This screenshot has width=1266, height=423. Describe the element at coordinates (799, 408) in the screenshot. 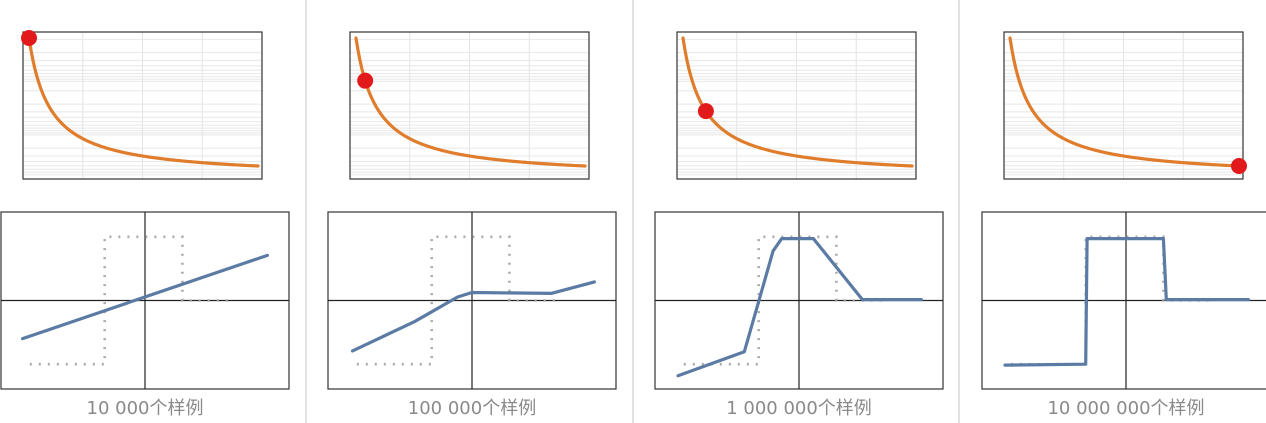

I see `sample-count-caption: 1 000 000个样例` at that location.